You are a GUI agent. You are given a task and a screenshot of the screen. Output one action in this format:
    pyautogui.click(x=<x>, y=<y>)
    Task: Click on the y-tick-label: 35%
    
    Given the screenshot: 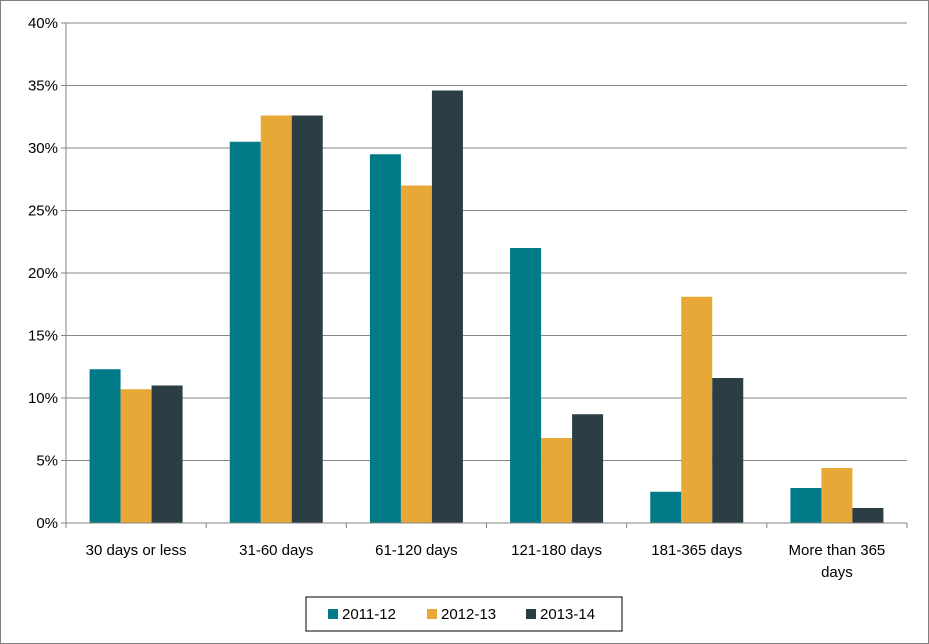 What is the action you would take?
    pyautogui.click(x=43, y=86)
    